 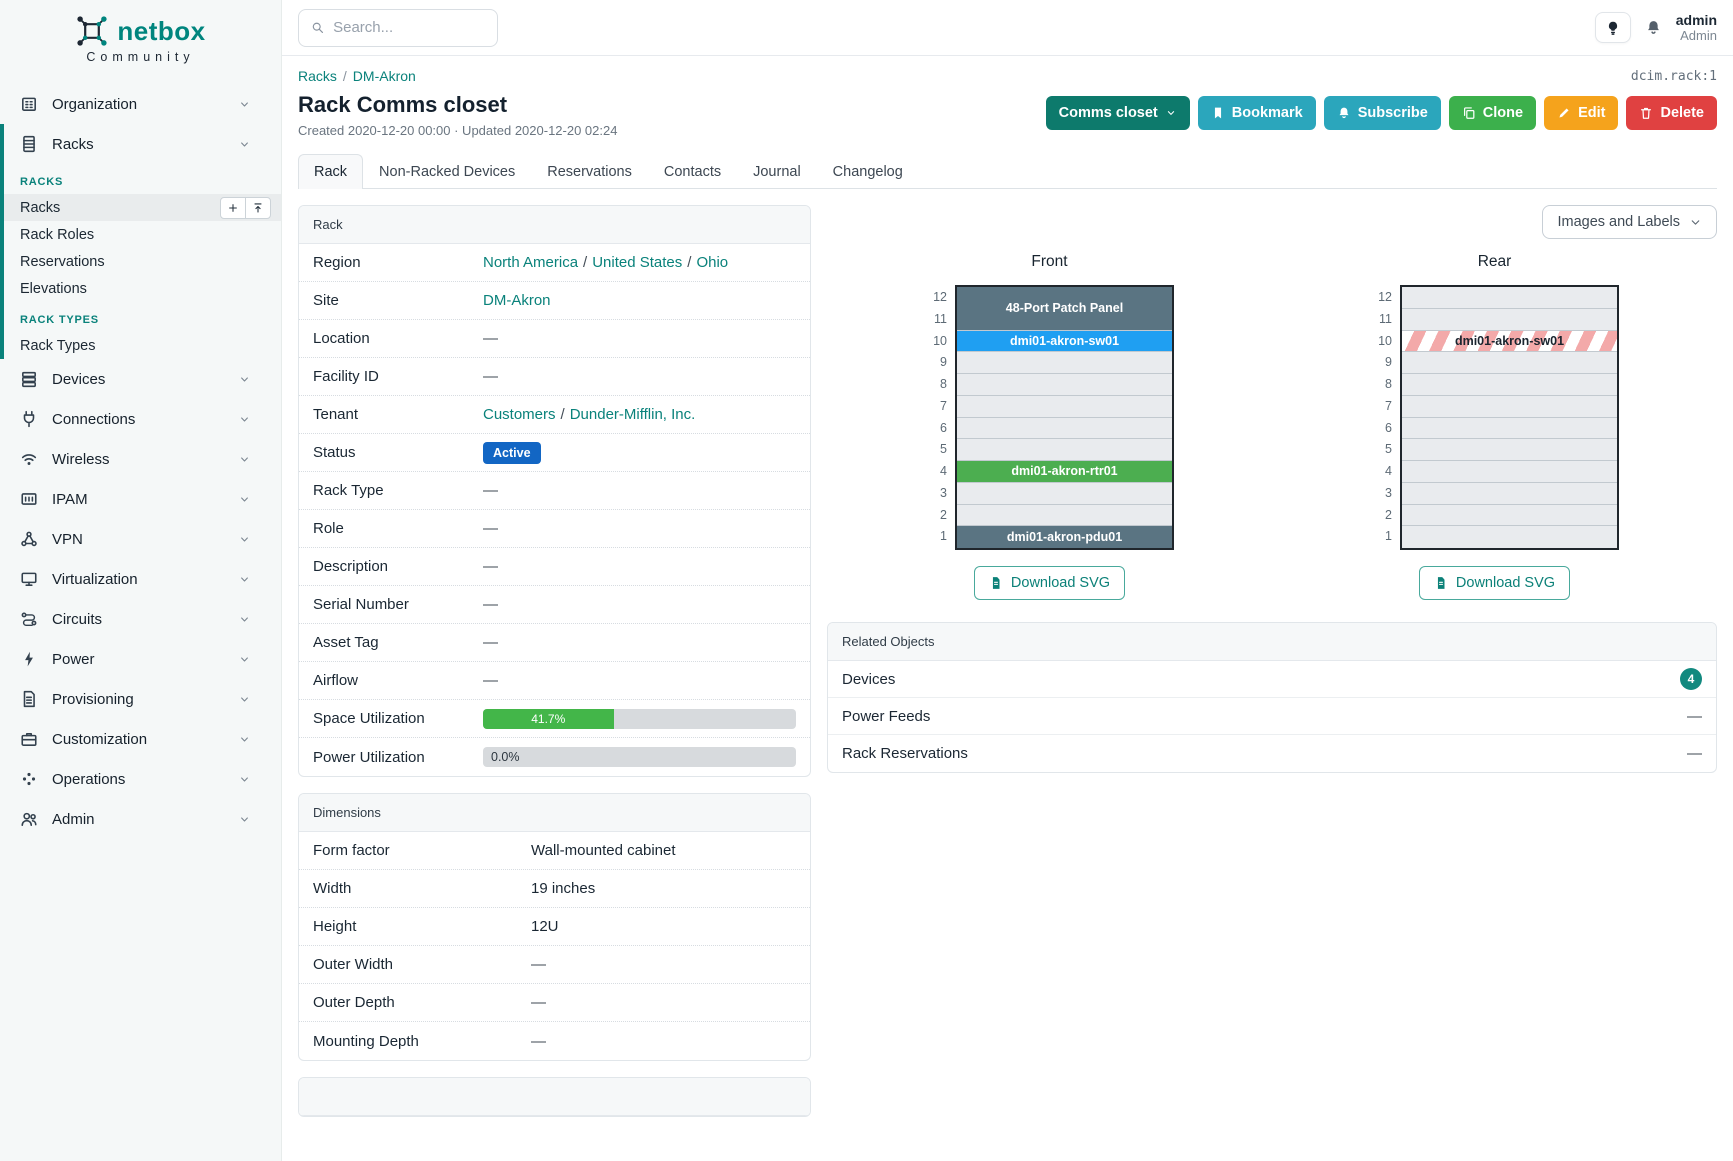 I want to click on comms-closet-button: Comms closet, so click(x=1117, y=113).